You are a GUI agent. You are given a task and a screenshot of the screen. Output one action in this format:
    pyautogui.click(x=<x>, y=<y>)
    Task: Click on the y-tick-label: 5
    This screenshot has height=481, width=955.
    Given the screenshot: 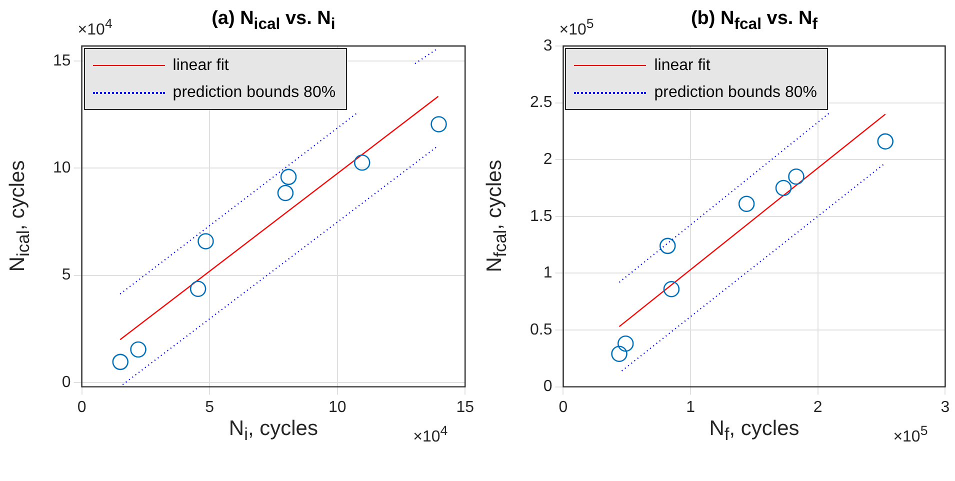 What is the action you would take?
    pyautogui.click(x=66, y=275)
    